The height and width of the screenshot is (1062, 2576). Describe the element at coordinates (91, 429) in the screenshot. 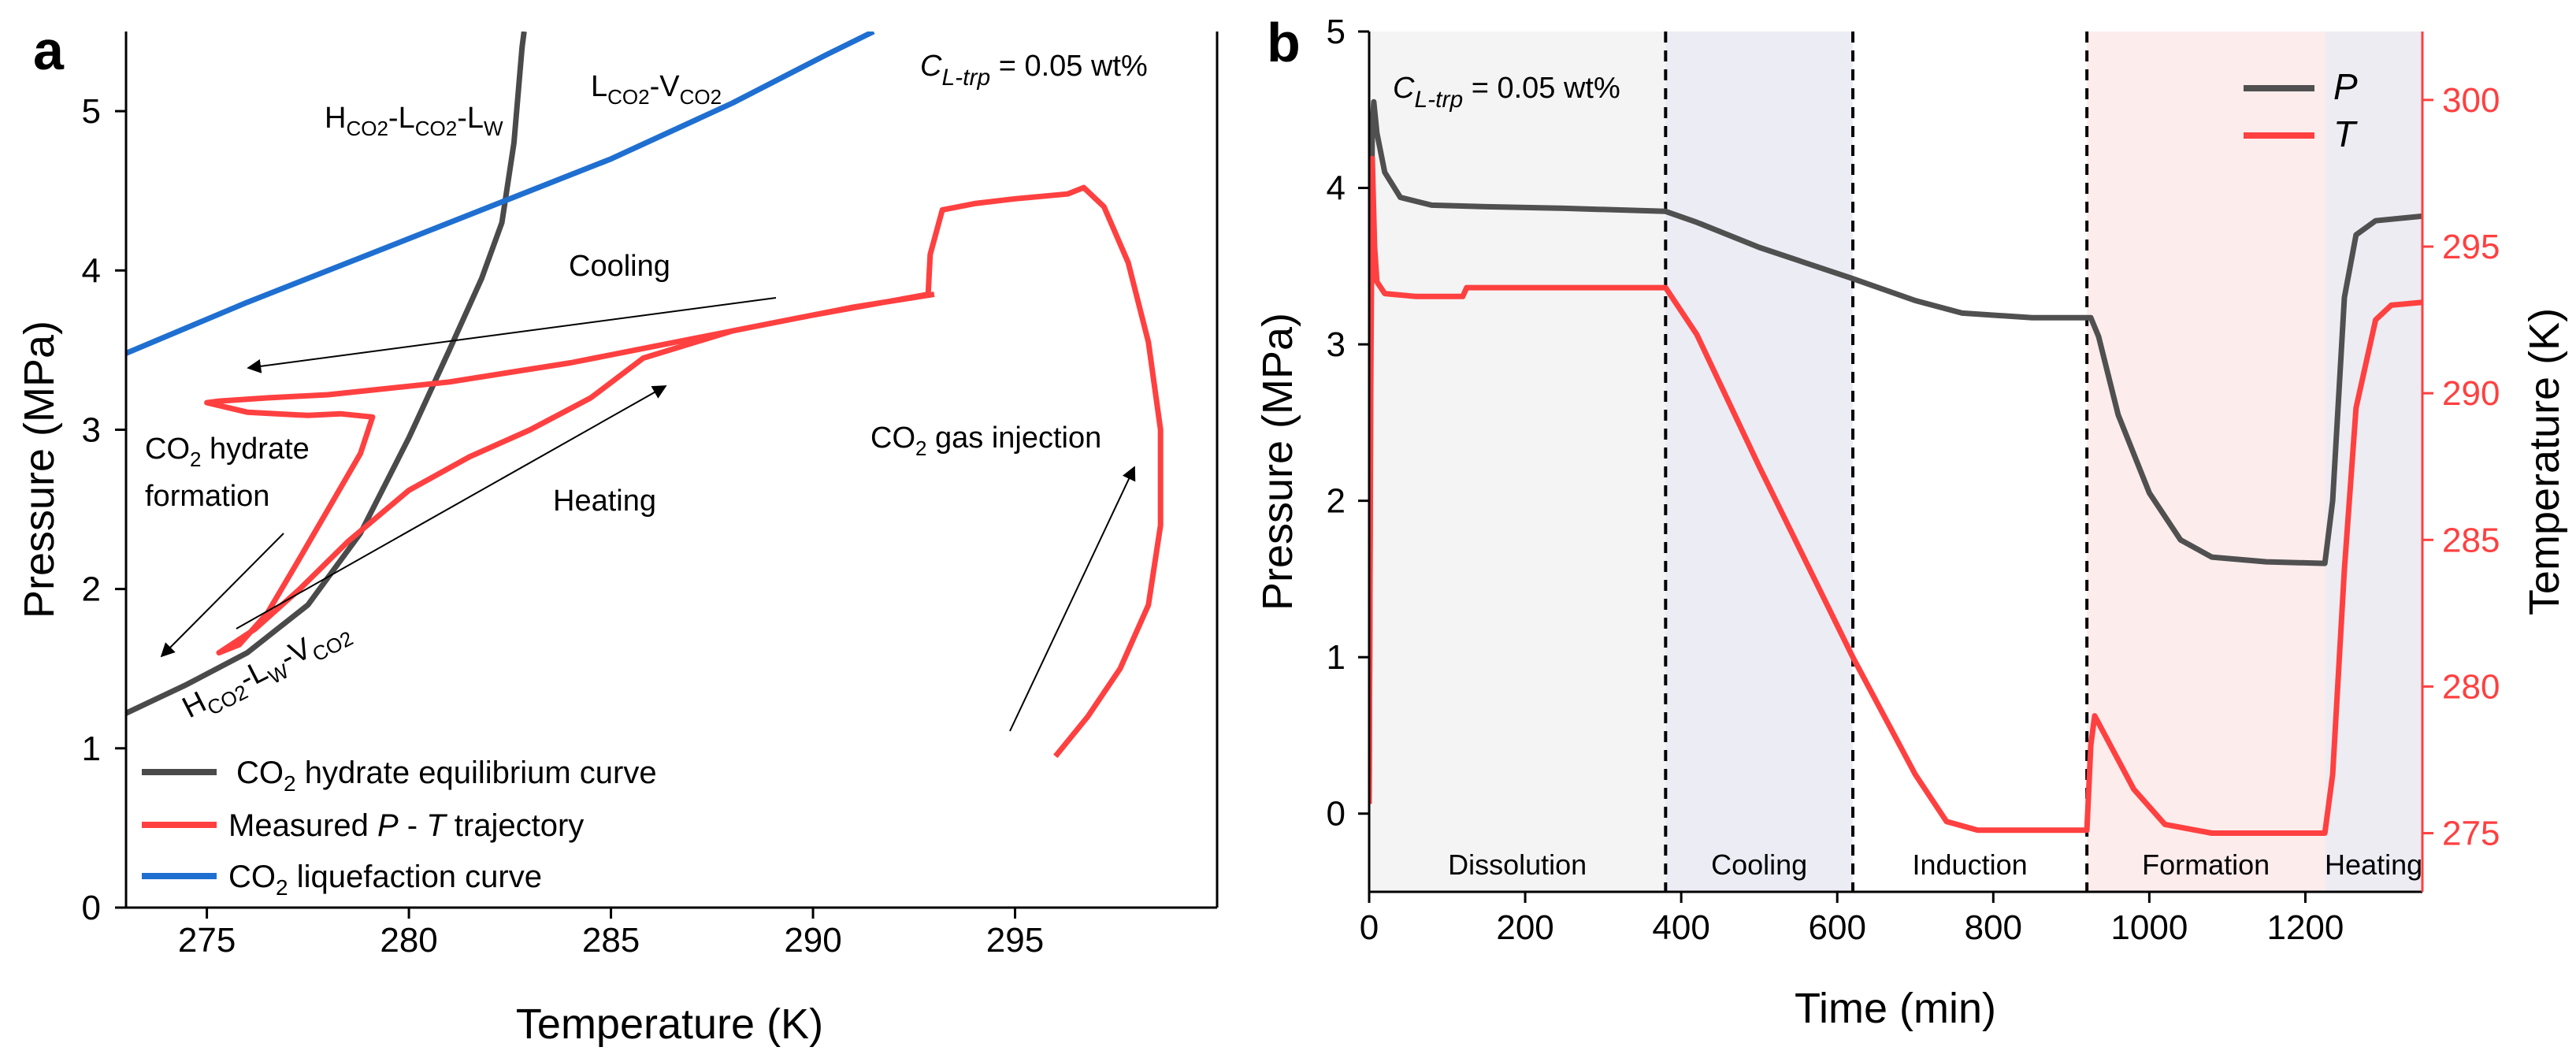

I see `panel-a-y-tick-label: 3` at that location.